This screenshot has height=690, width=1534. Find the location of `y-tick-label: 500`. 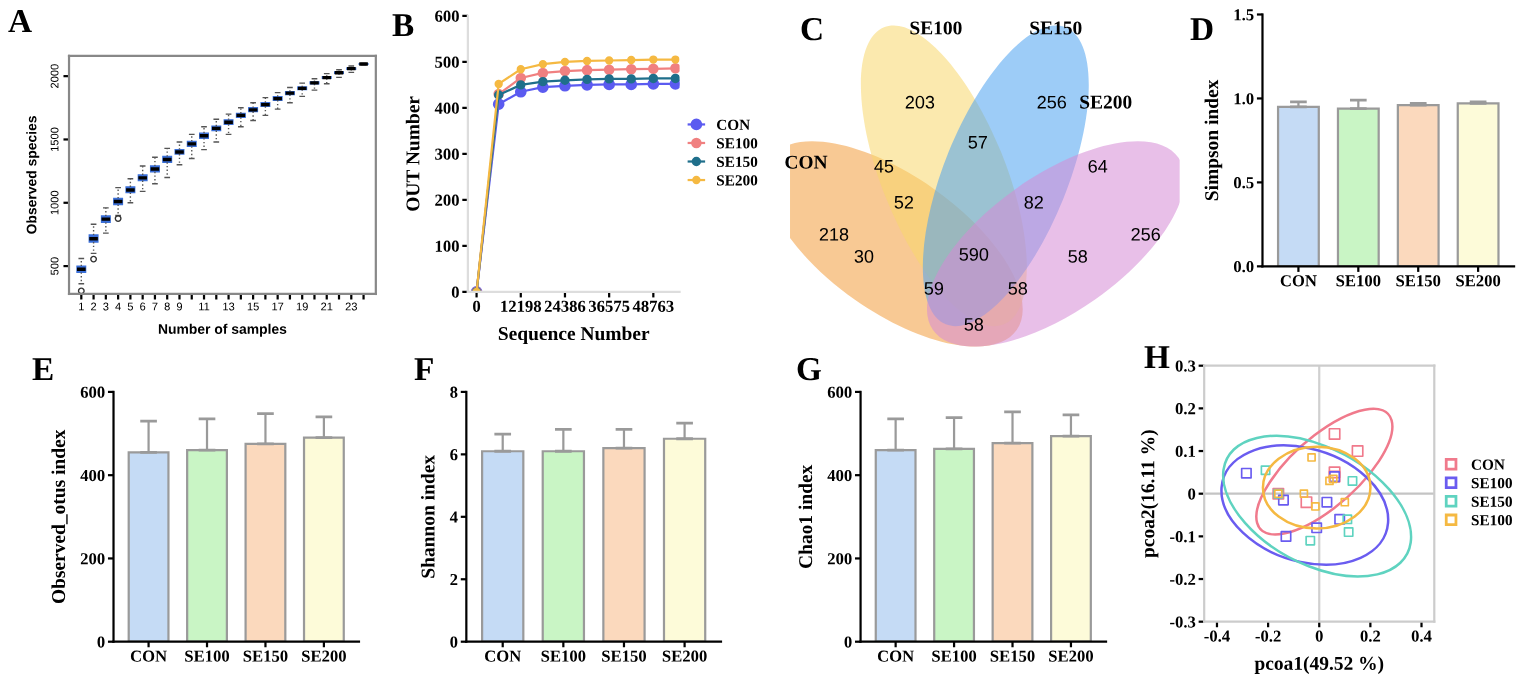

y-tick-label: 500 is located at coordinates (447, 62).